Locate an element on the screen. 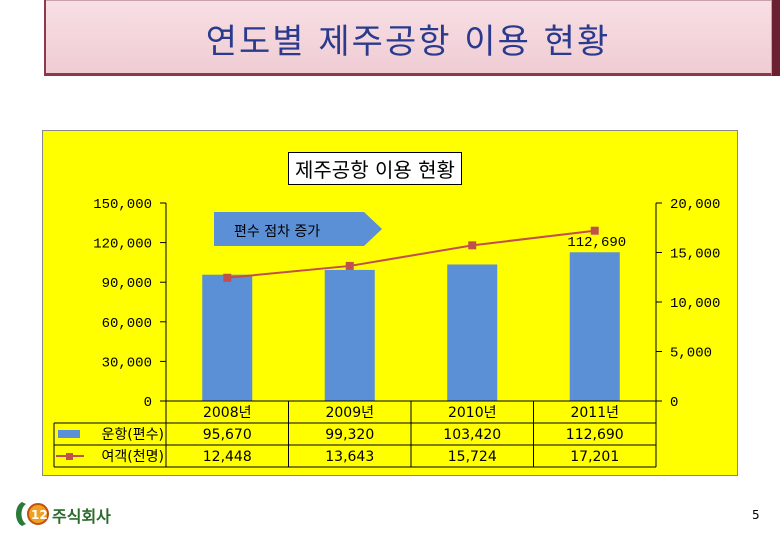 Image resolution: width=780 pixels, height=540 pixels. bar-data-label: 112,690 is located at coordinates (596, 243).